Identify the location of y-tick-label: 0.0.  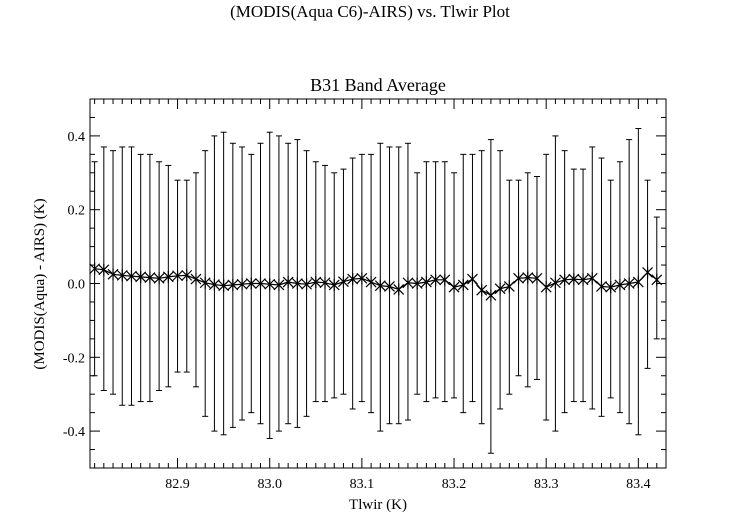
(77, 285).